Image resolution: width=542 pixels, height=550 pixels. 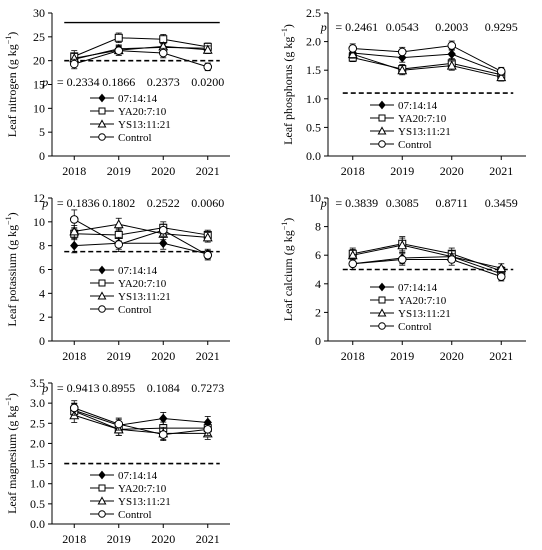 What do you see at coordinates (78, 388) in the screenshot?
I see `p-value: = 0.9413` at bounding box center [78, 388].